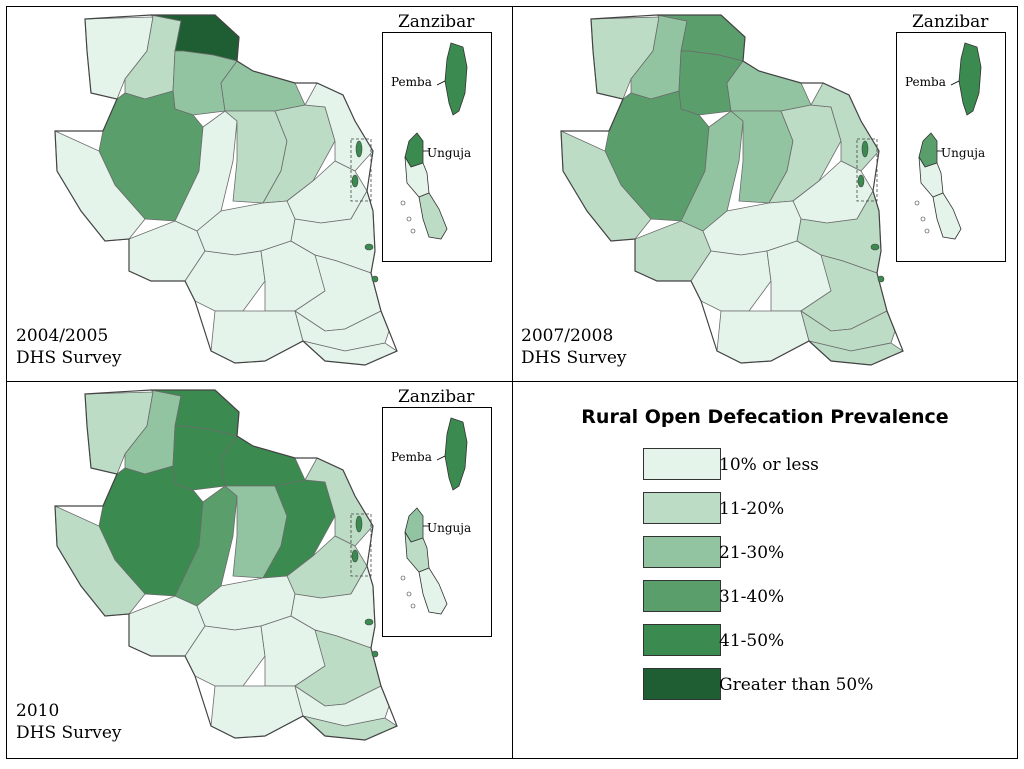  Describe the element at coordinates (567, 336) in the screenshot. I see `survey-year: 2007/2008` at that location.